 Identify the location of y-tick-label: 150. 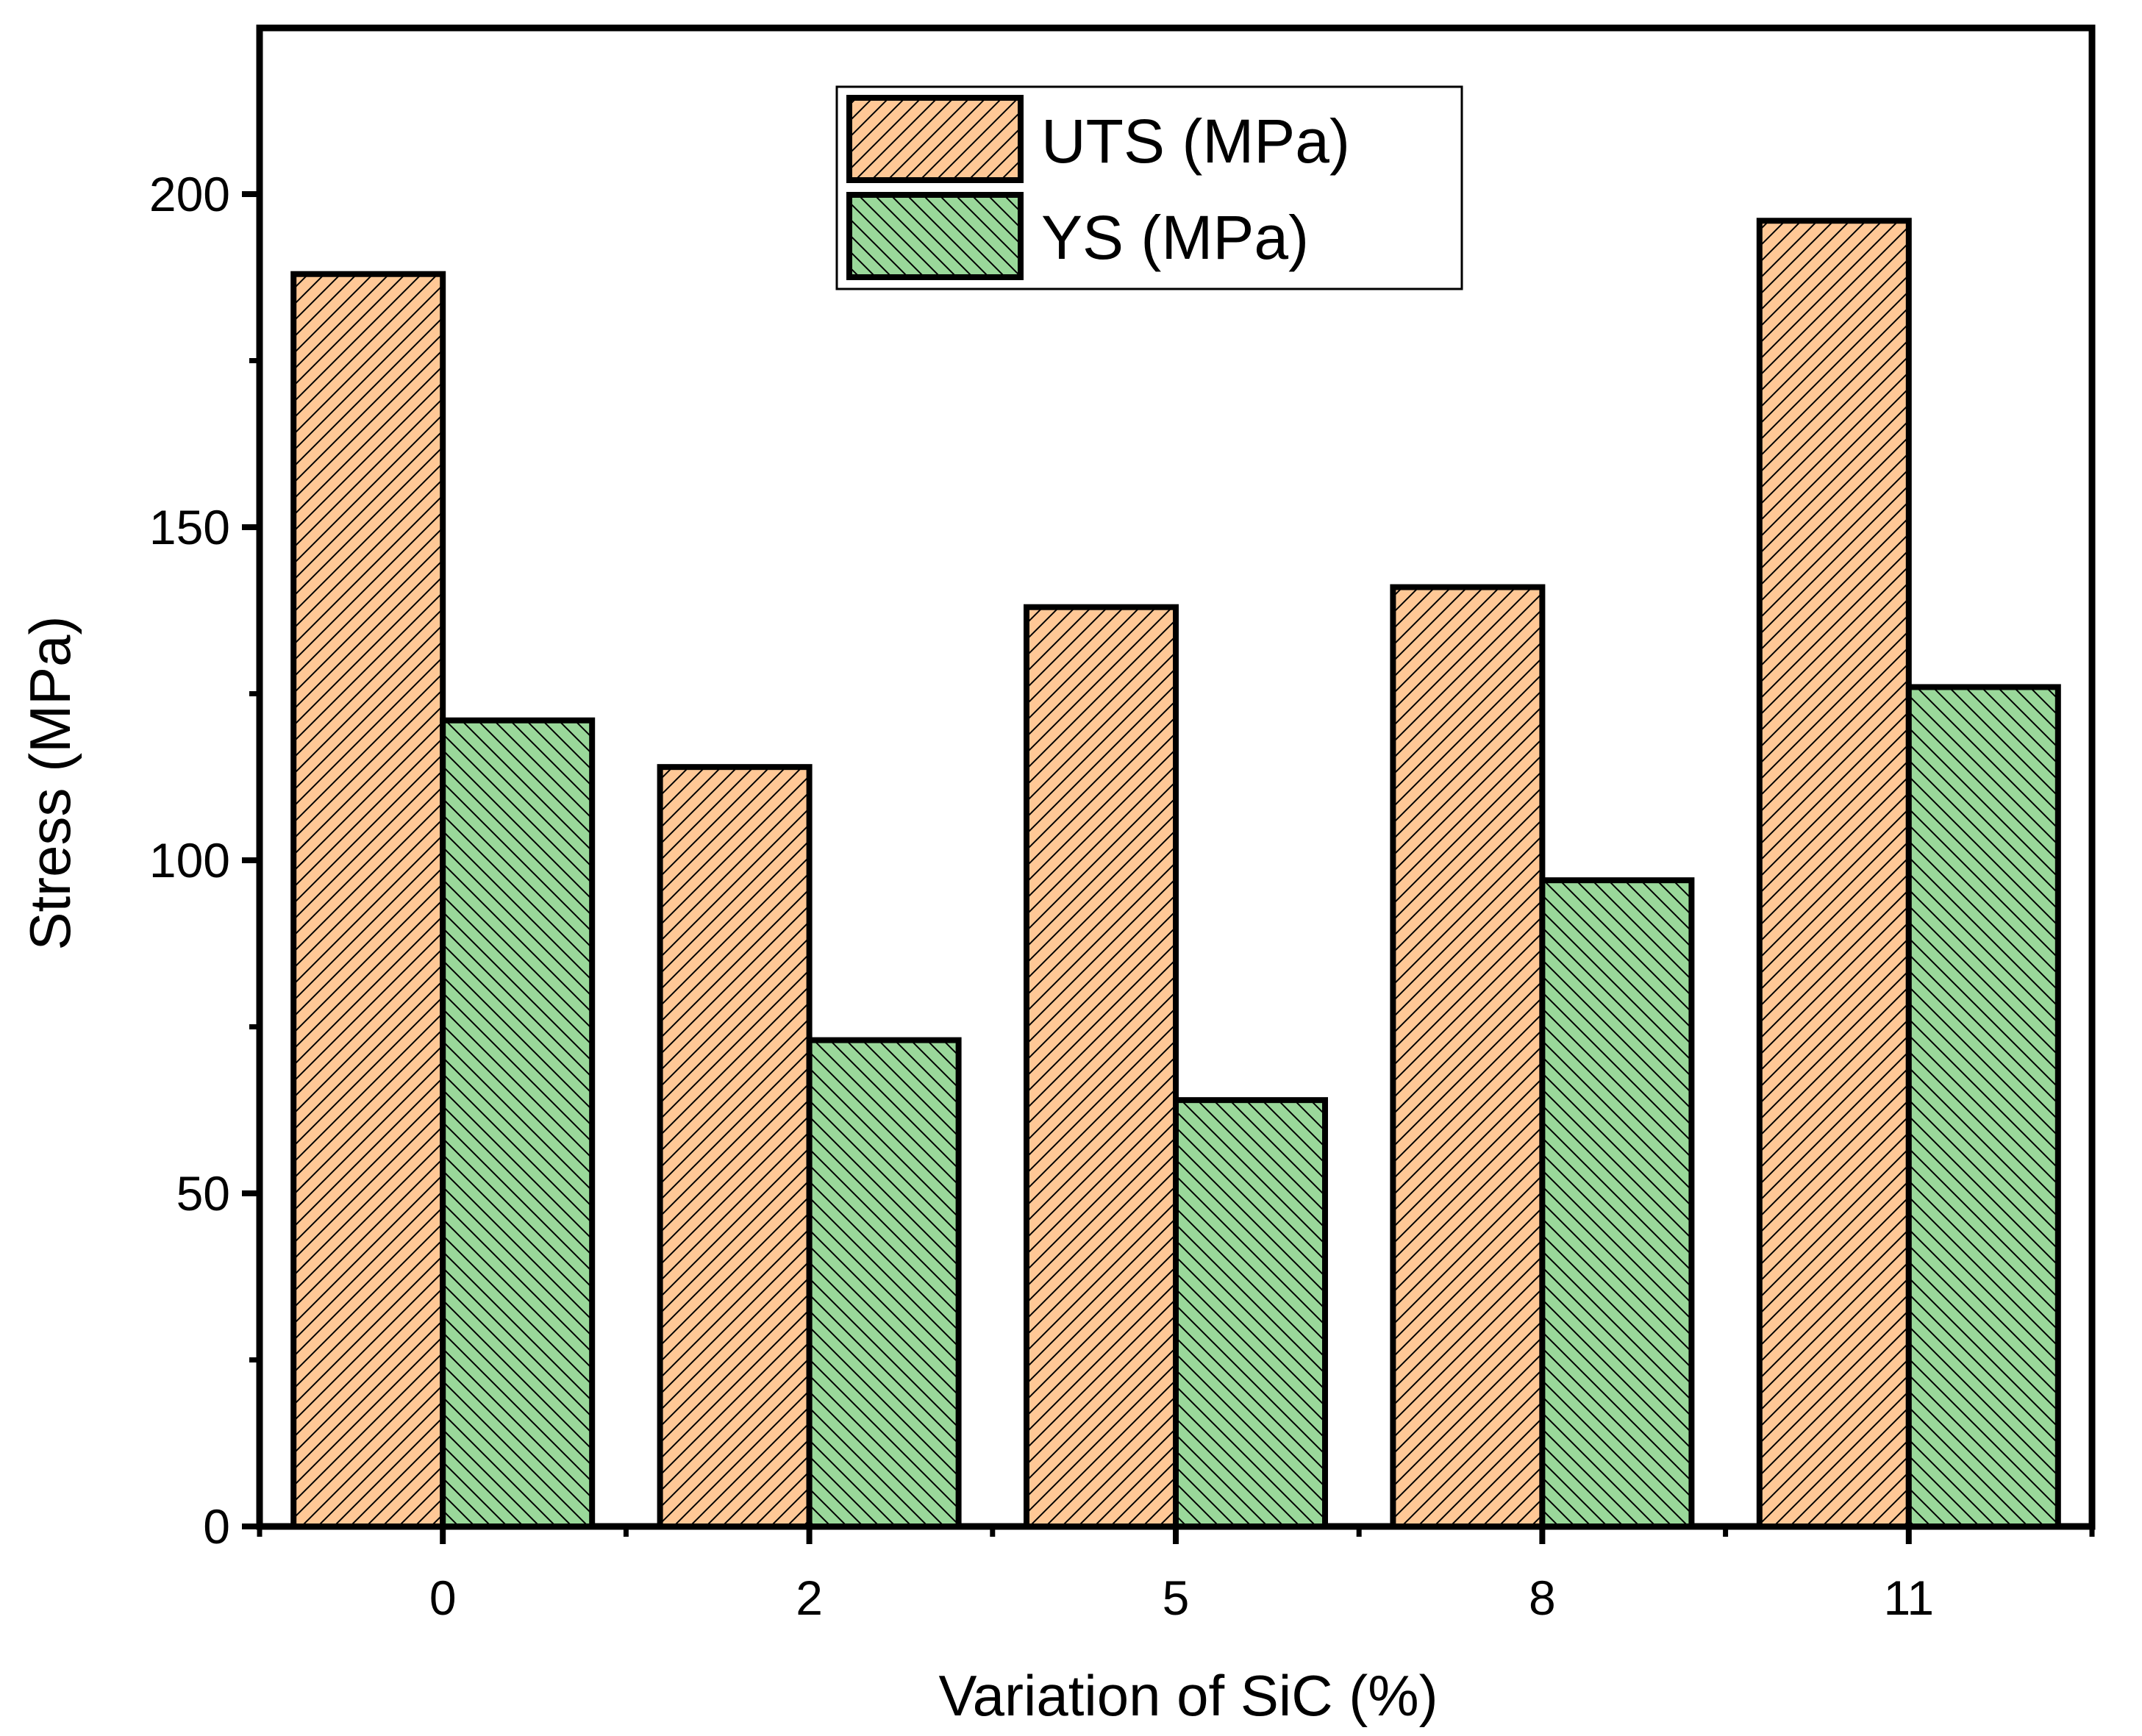
(189, 527).